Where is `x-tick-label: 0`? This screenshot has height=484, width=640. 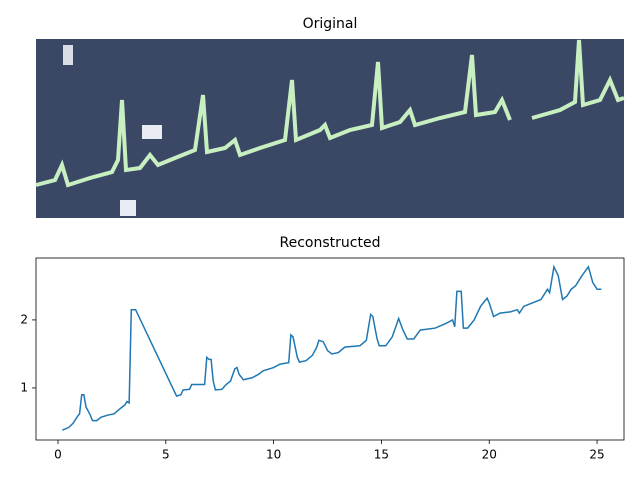 x-tick-label: 0 is located at coordinates (58, 455).